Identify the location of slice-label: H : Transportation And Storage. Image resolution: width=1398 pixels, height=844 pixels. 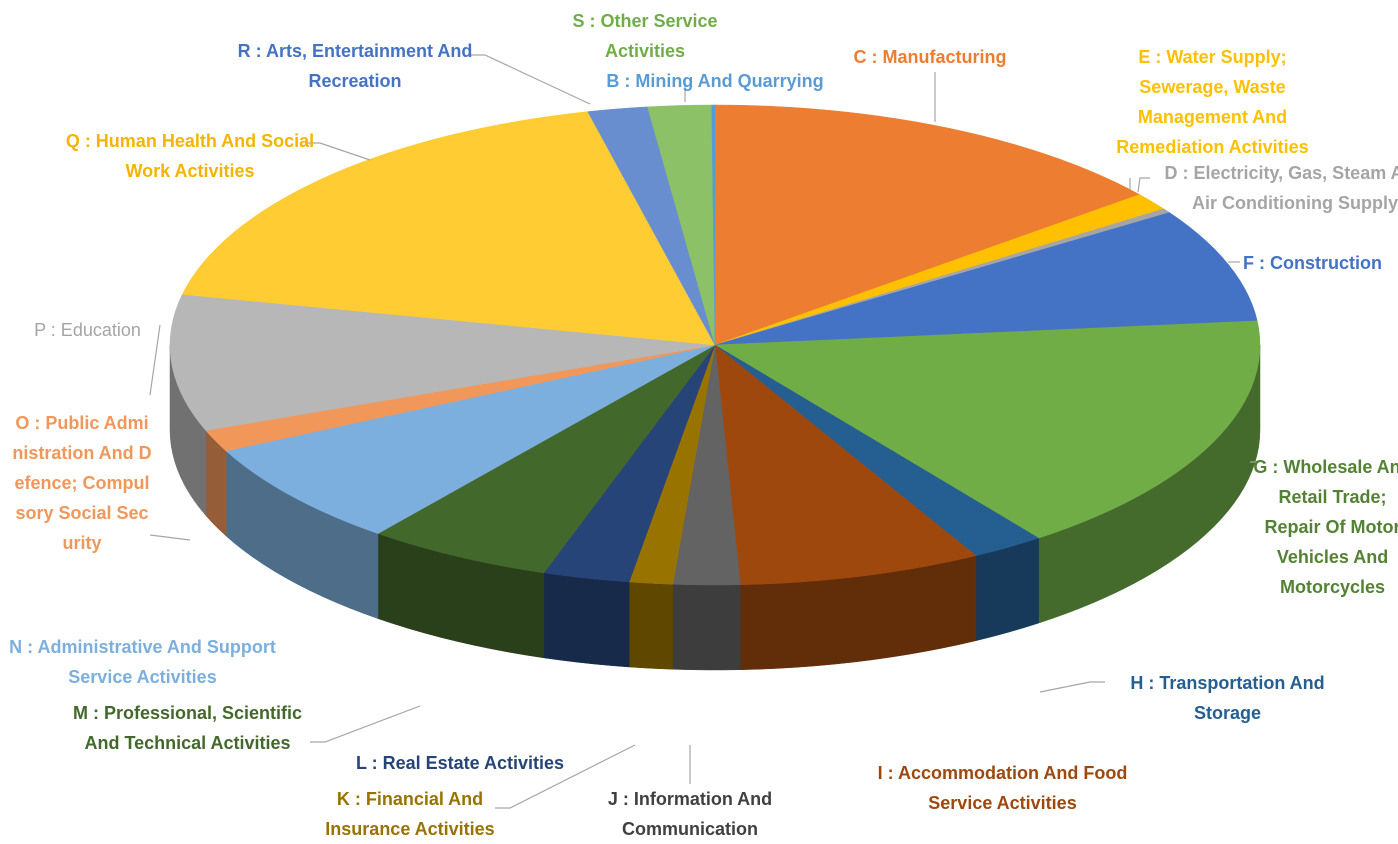
(1227, 698).